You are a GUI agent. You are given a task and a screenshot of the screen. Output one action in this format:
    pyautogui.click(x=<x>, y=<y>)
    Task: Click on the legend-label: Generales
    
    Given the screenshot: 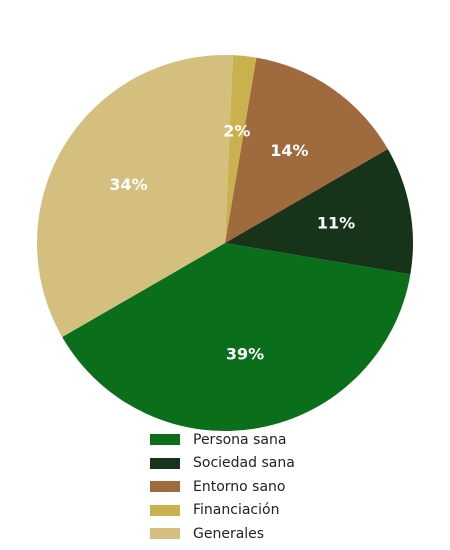 What is the action you would take?
    pyautogui.click(x=229, y=533)
    